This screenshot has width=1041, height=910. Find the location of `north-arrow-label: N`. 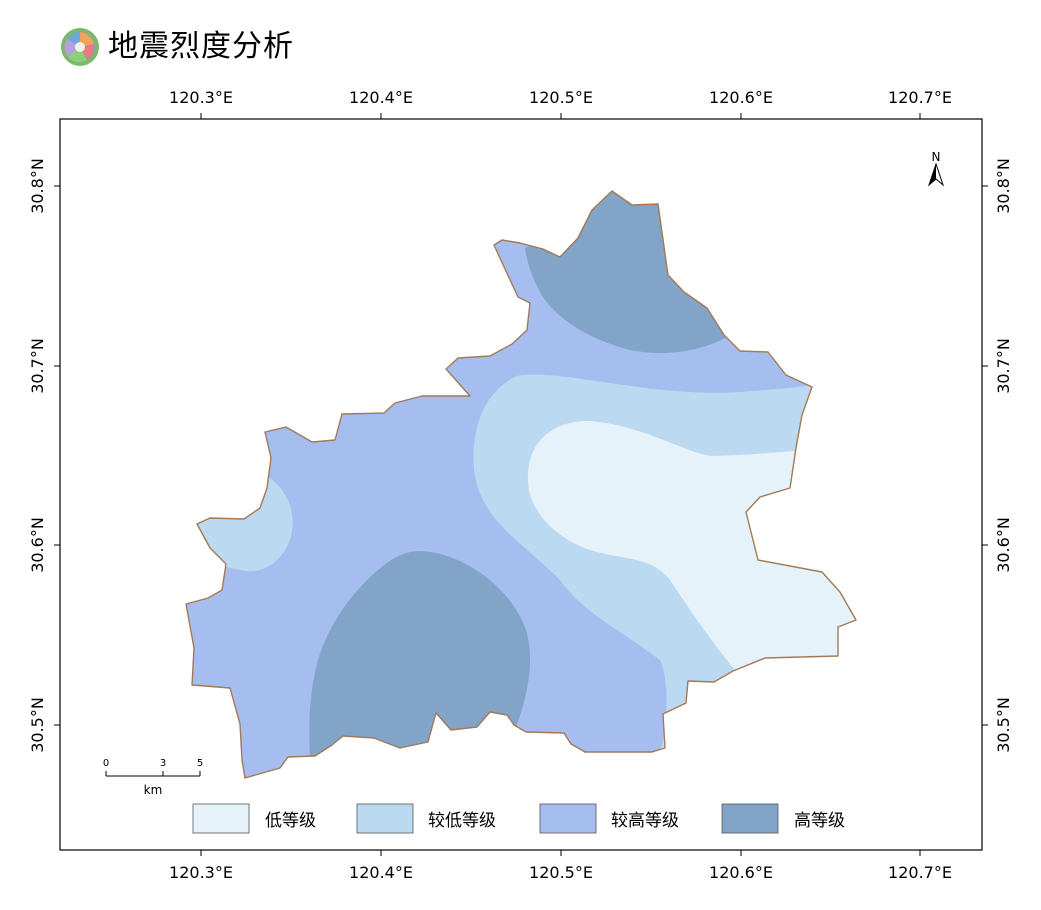

north-arrow-label: N is located at coordinates (936, 157).